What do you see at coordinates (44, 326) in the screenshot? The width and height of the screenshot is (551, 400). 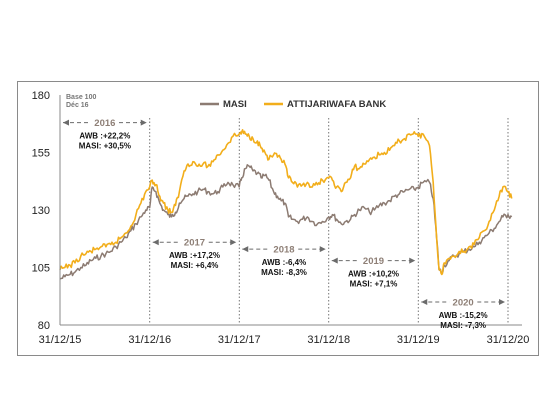 I see `y-tick-label-80: 80` at bounding box center [44, 326].